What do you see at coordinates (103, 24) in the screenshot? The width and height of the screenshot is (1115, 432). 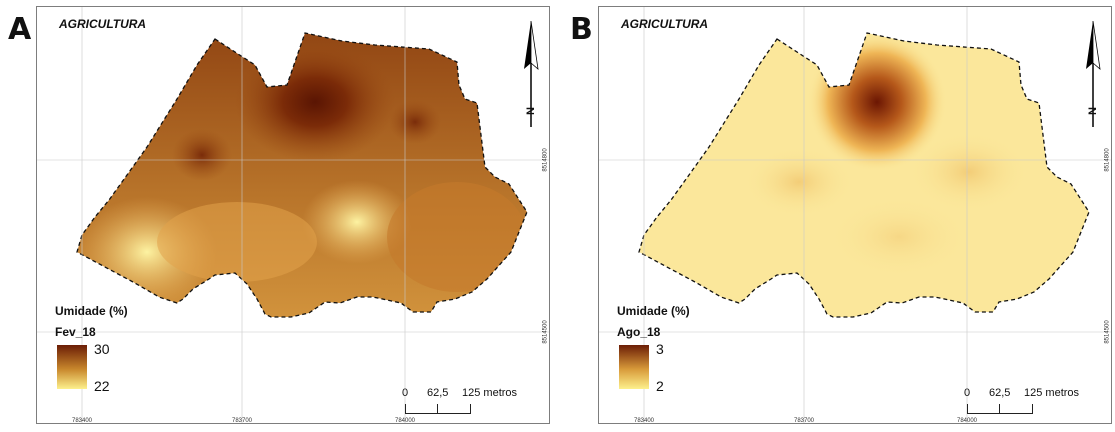 I see `theme-label-a: AGRICULTURA` at bounding box center [103, 24].